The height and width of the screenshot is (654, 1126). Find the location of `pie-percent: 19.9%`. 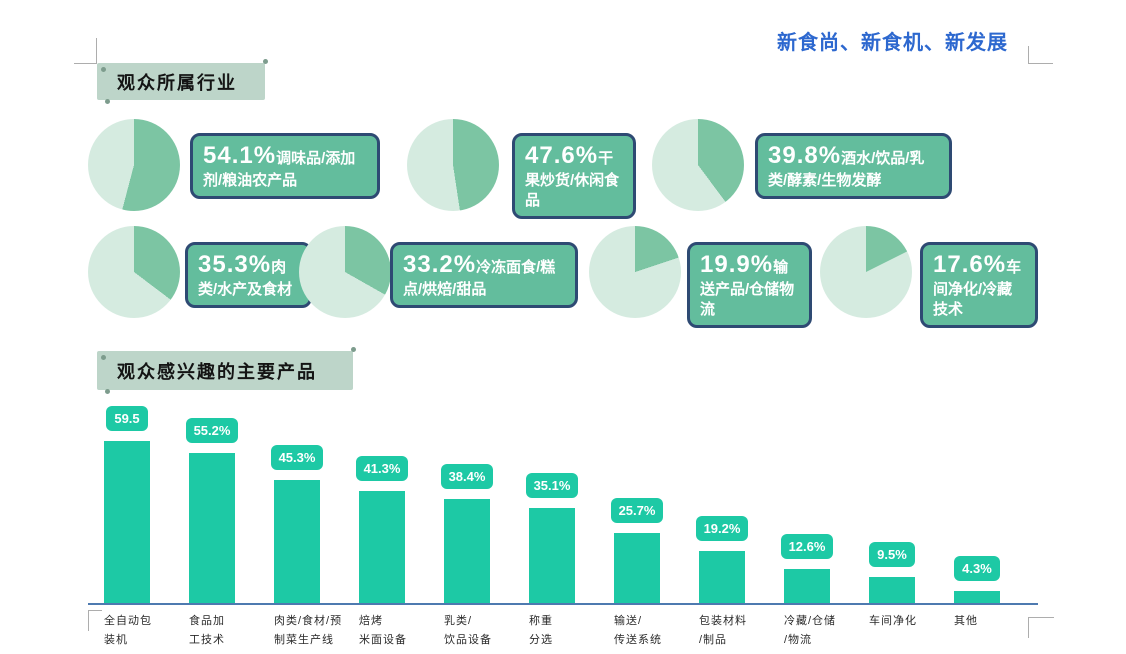

pie-percent: 19.9% is located at coordinates (737, 264).